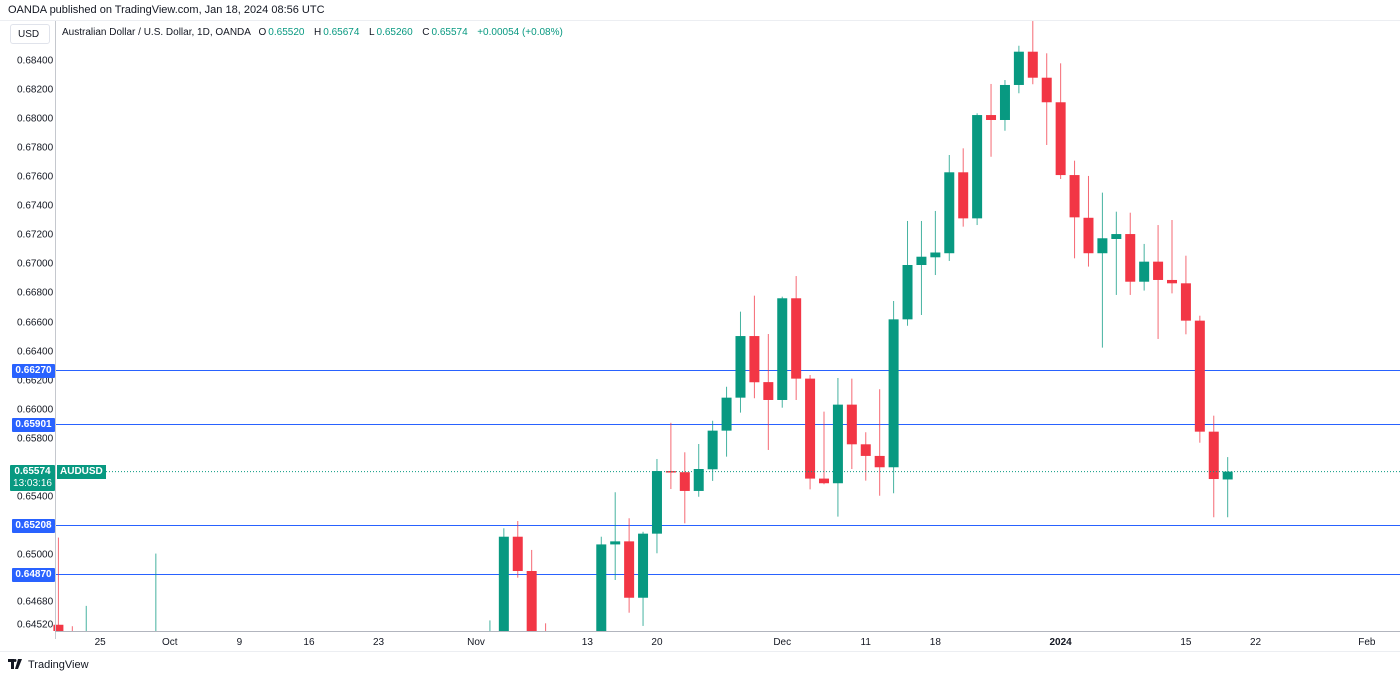 Image resolution: width=1400 pixels, height=679 pixels. Describe the element at coordinates (426, 32) in the screenshot. I see `close-label: C` at that location.